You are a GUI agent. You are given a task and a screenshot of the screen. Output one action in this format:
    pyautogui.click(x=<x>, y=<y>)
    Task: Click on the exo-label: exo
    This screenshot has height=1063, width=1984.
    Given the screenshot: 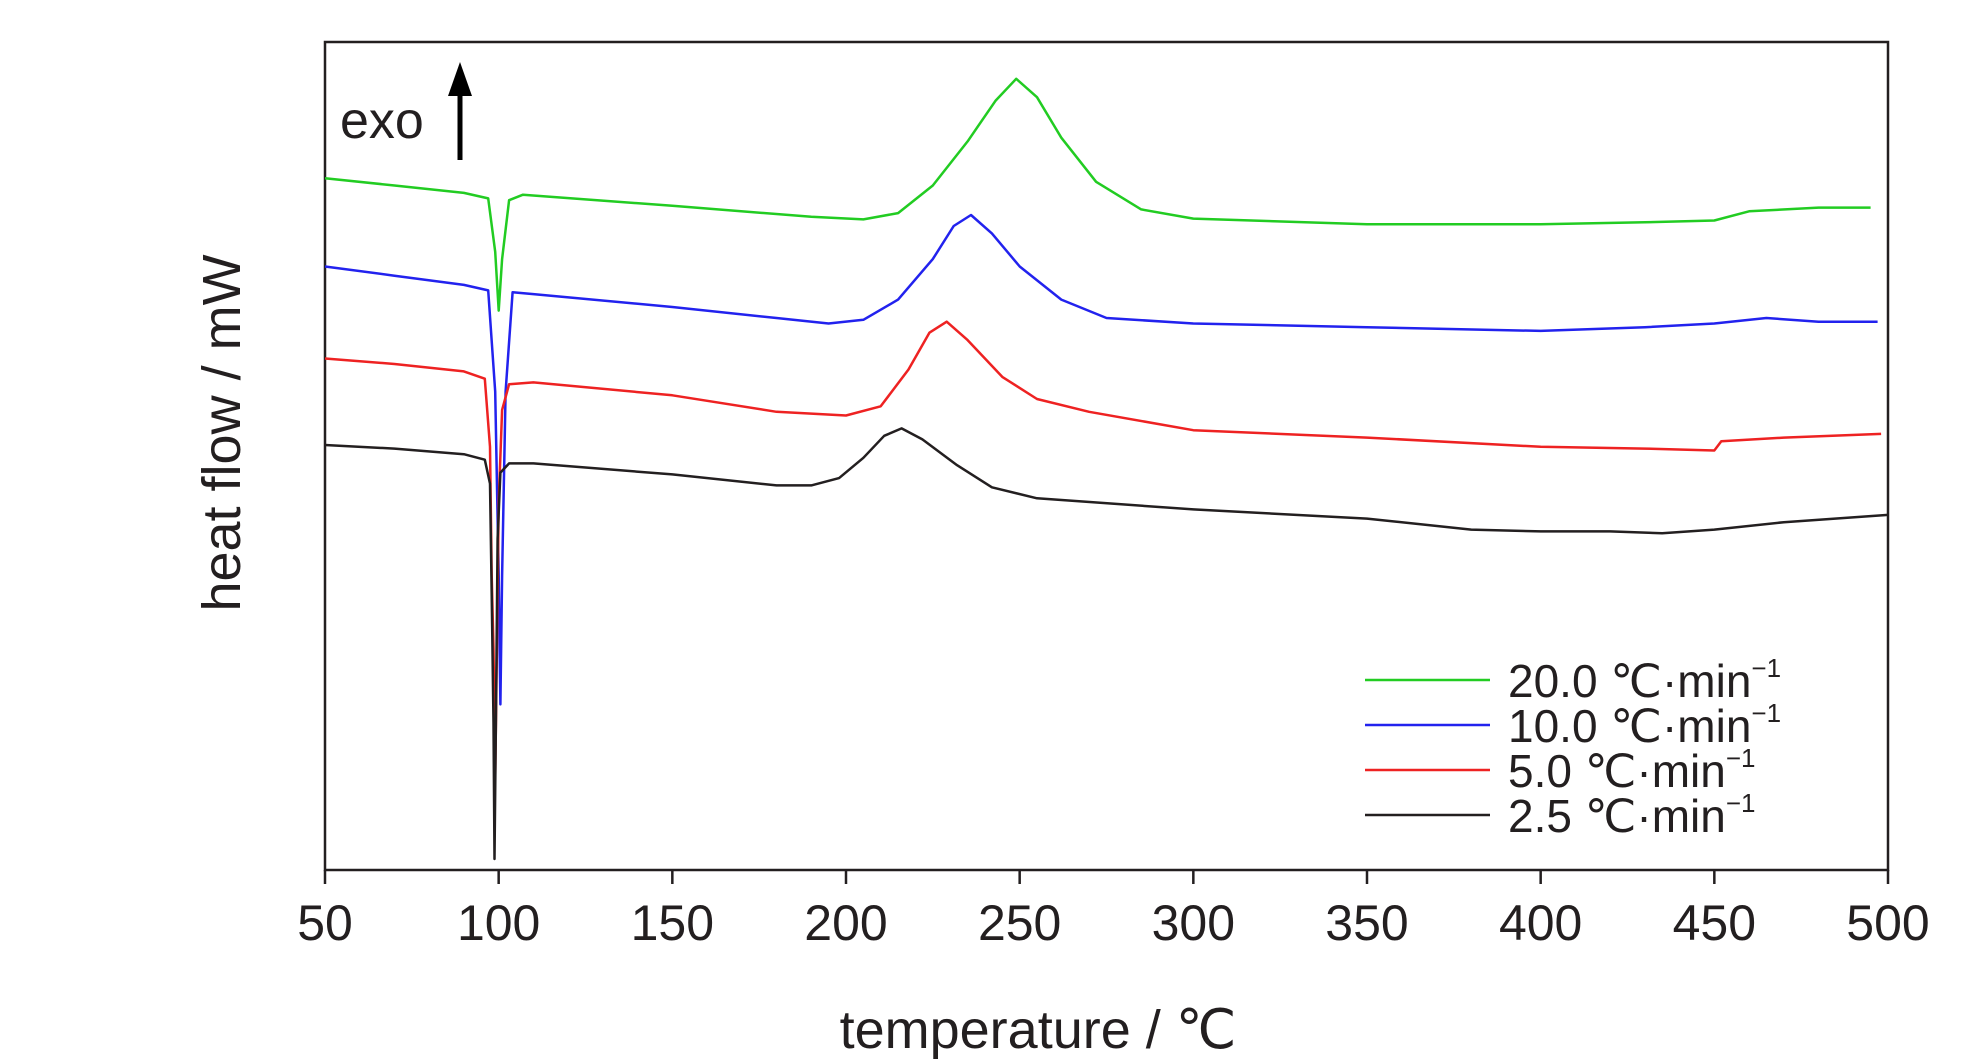 What is the action you would take?
    pyautogui.click(x=382, y=121)
    